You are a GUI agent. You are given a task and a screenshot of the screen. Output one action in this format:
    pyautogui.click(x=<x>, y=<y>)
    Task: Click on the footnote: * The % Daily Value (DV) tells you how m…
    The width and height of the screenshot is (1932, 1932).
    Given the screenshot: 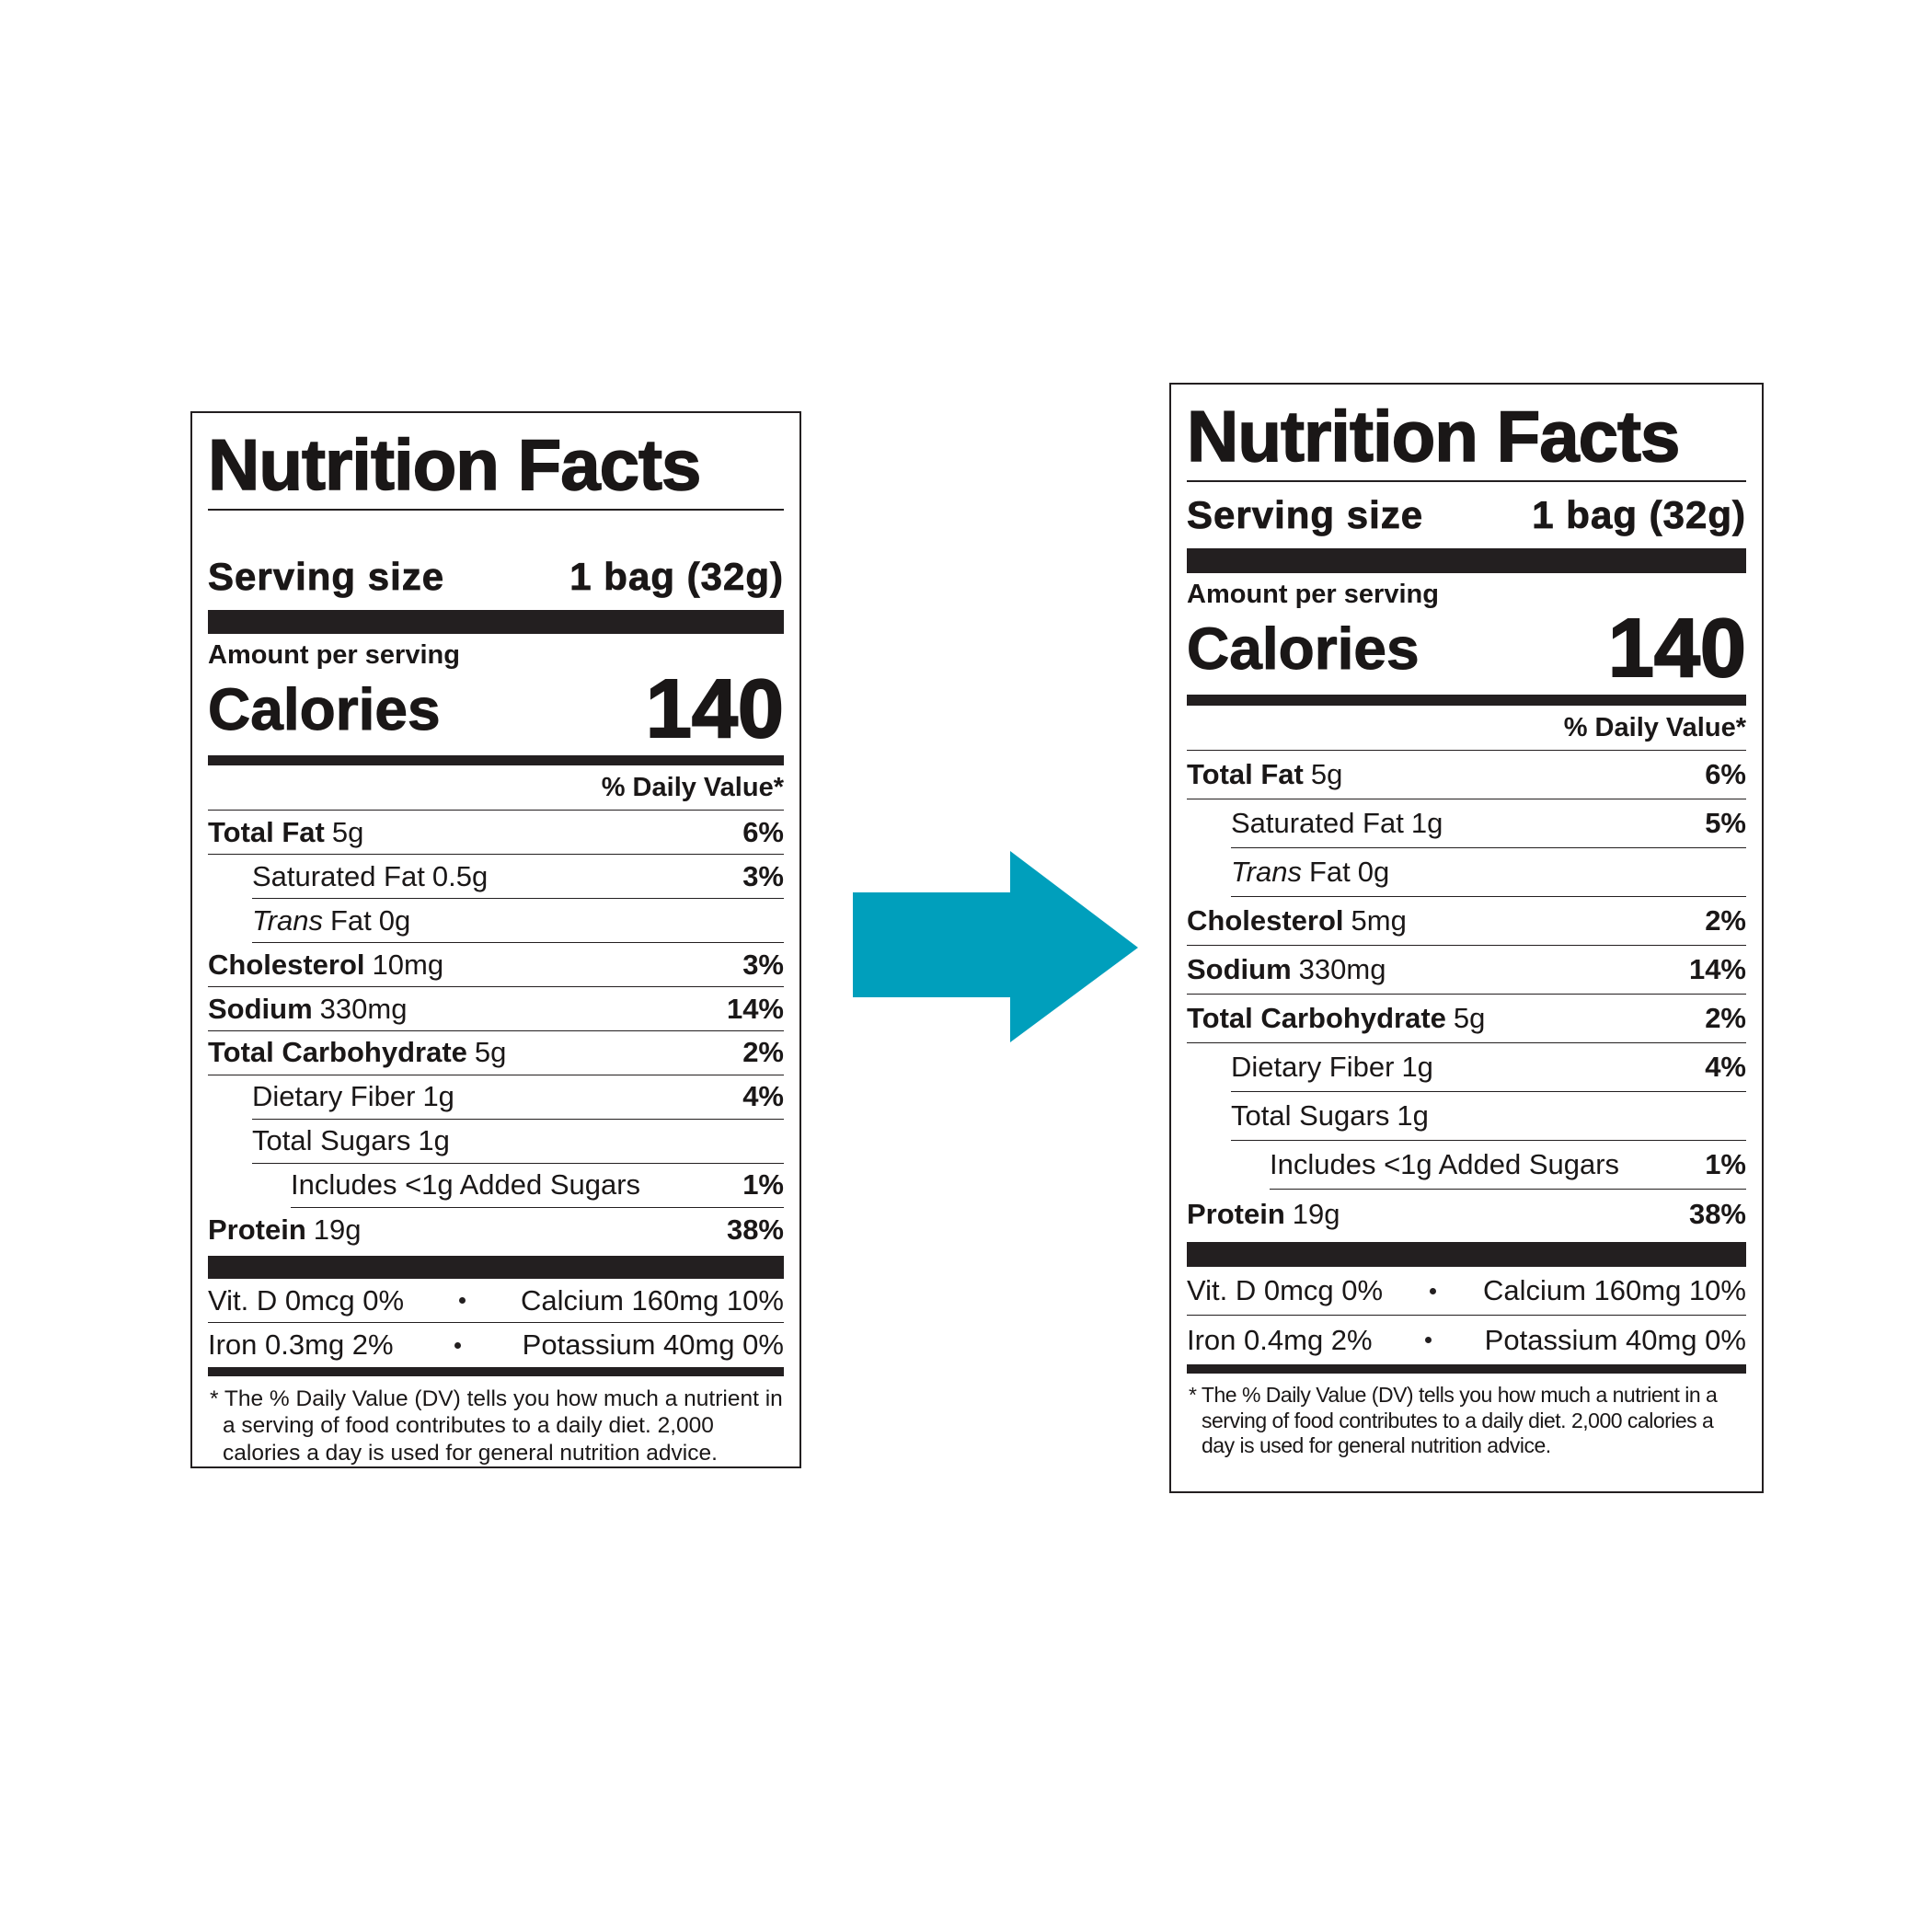 What is the action you would take?
    pyautogui.click(x=1453, y=1420)
    